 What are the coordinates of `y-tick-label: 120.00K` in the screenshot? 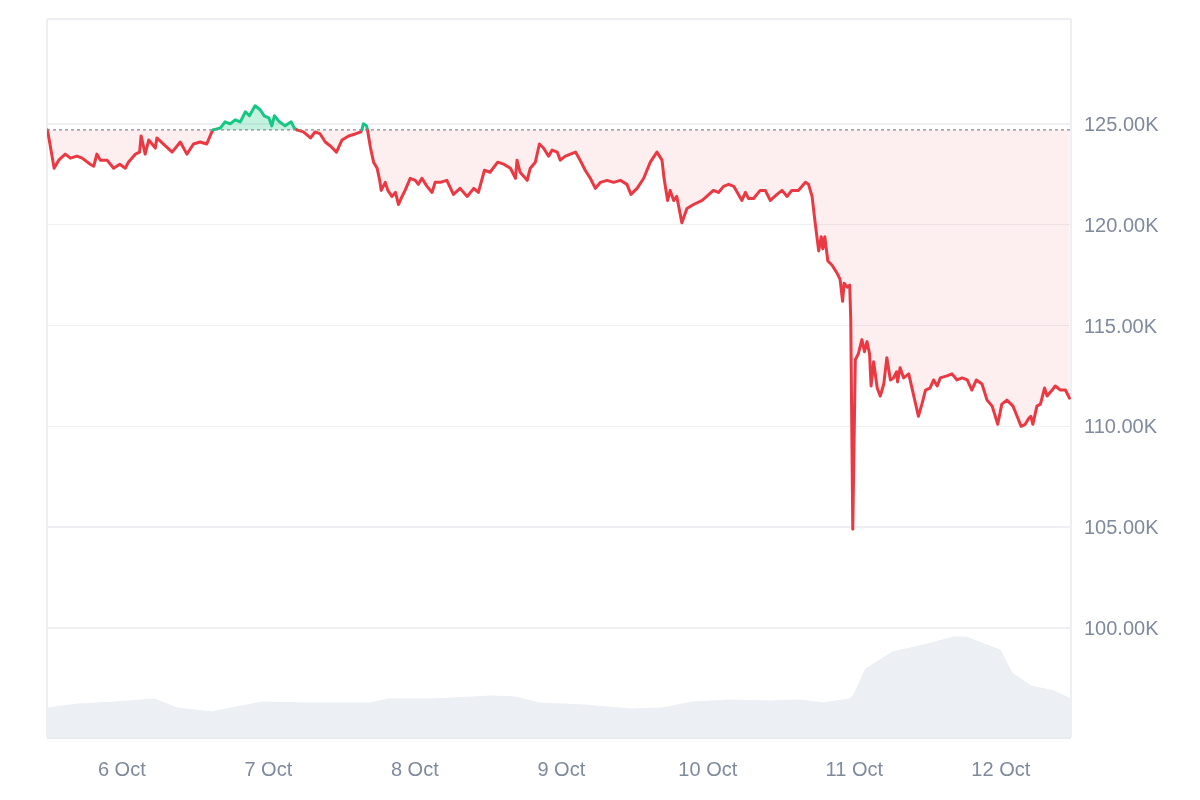 It's located at (1122, 224).